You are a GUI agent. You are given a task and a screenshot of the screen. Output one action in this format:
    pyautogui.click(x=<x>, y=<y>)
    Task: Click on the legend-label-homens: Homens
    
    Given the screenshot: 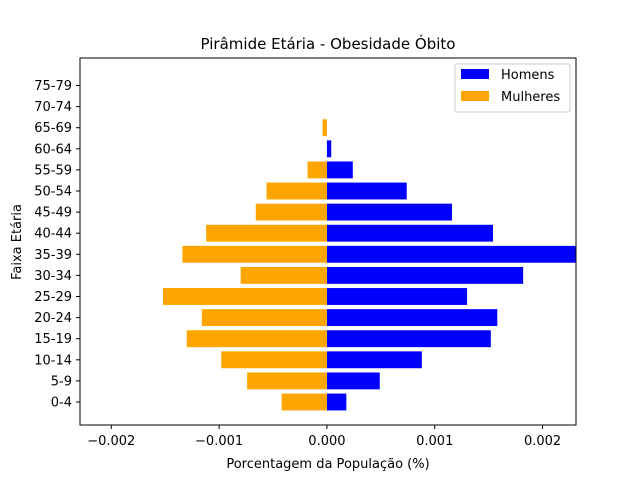 What is the action you would take?
    pyautogui.click(x=528, y=75)
    